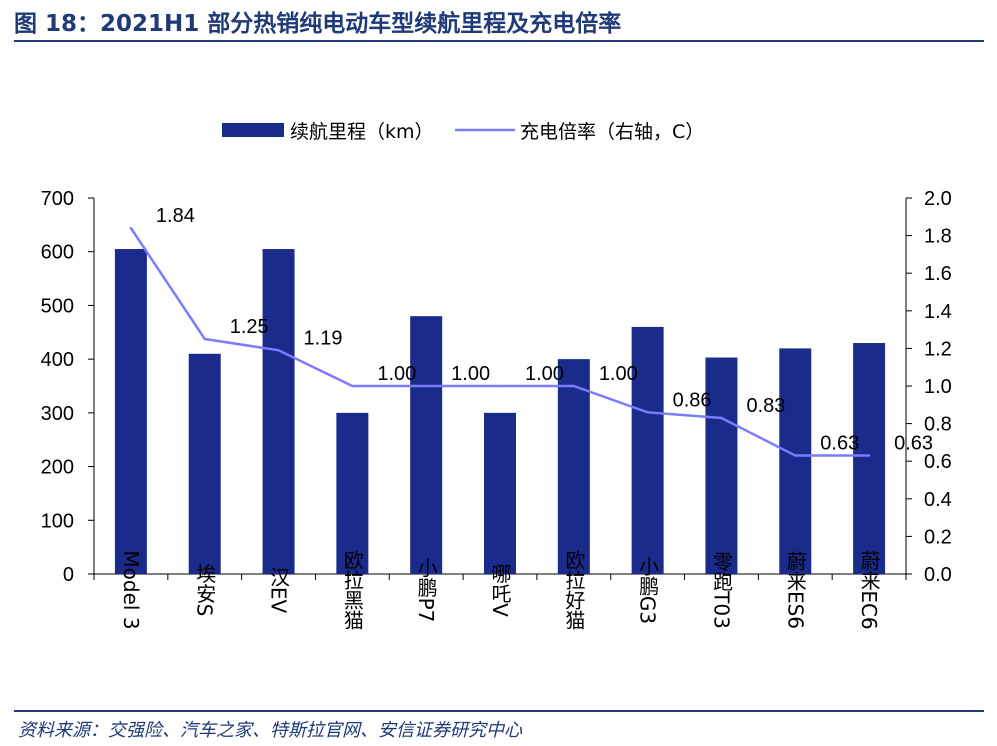 The width and height of the screenshot is (997, 746). Describe the element at coordinates (253, 130) in the screenshot. I see `legend-swatch-bar` at that location.